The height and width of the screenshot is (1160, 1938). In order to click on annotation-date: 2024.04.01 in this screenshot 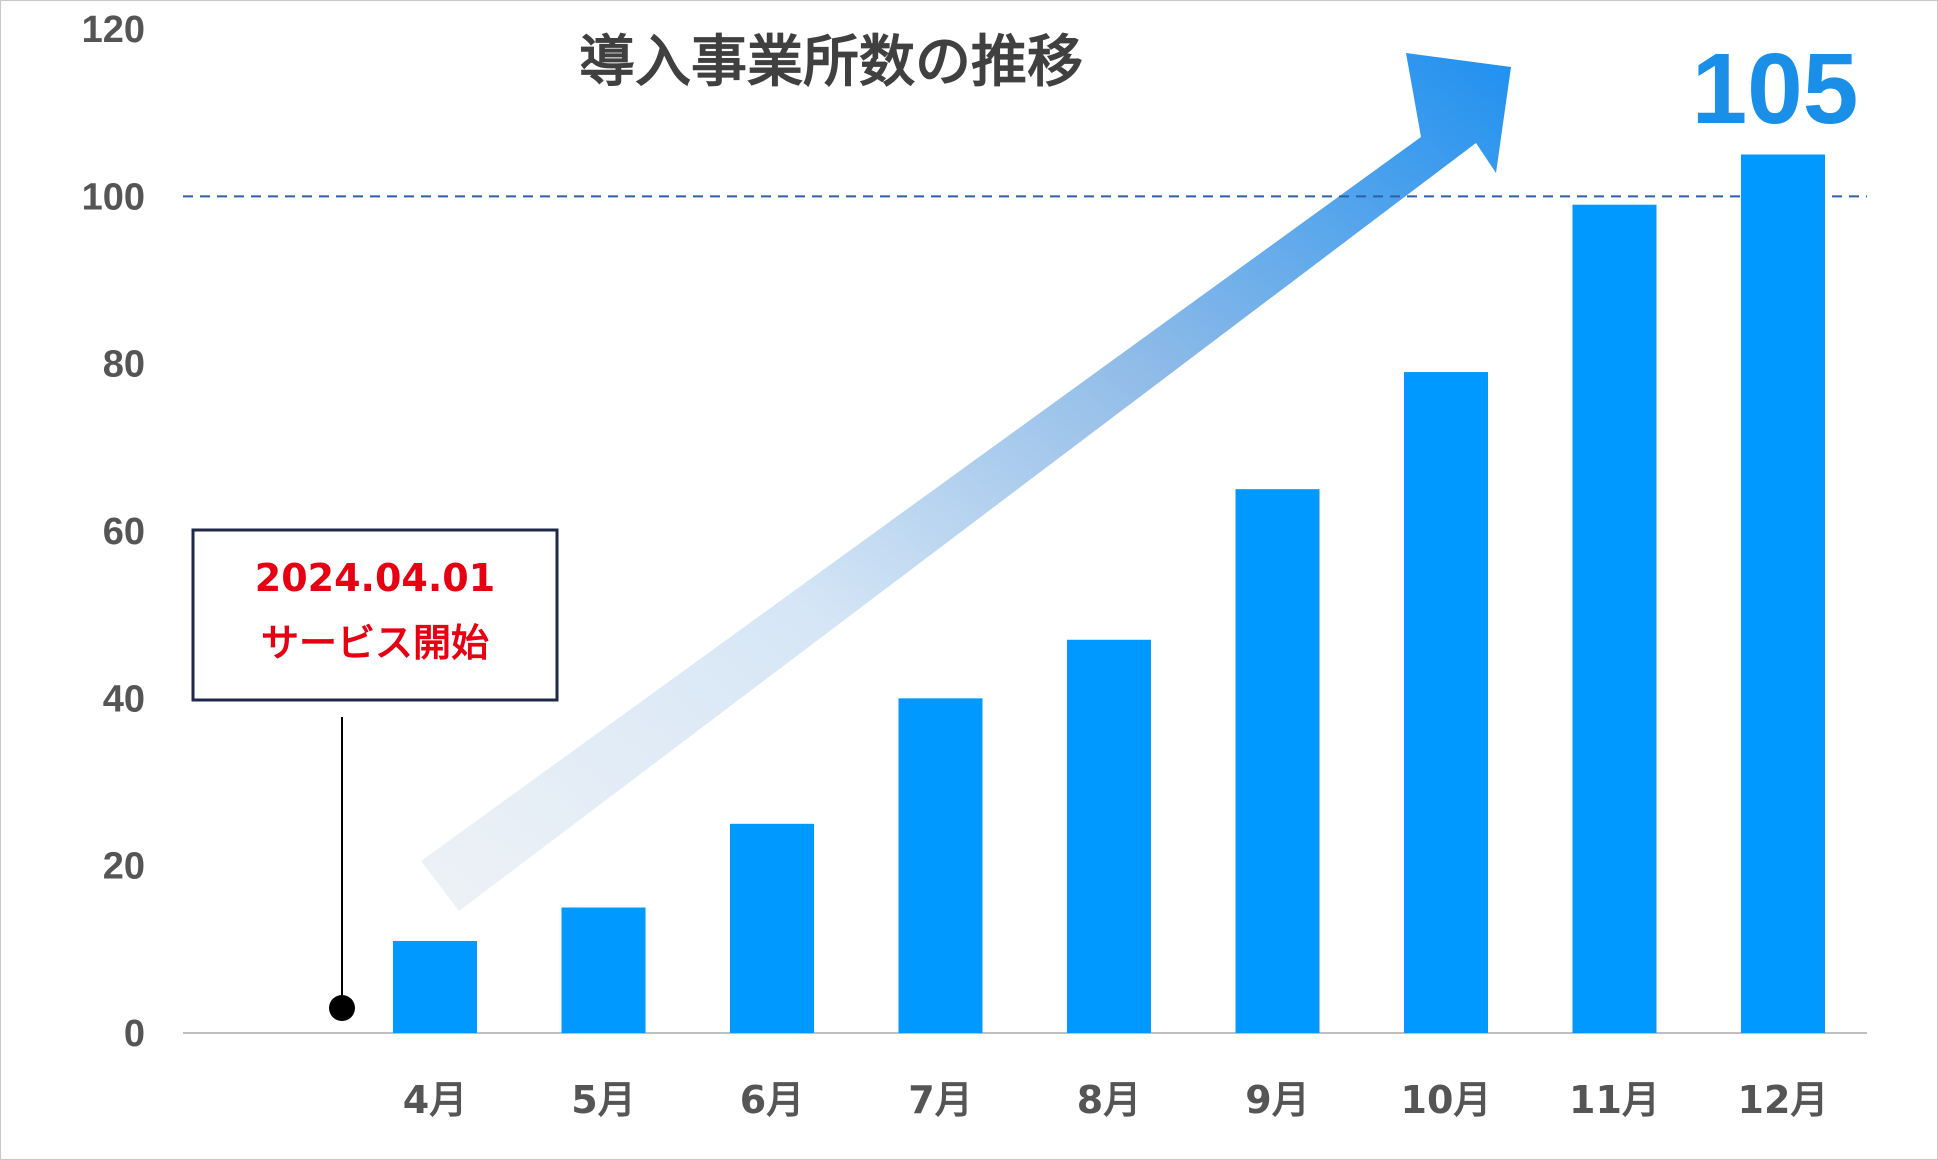, I will do `click(375, 578)`.